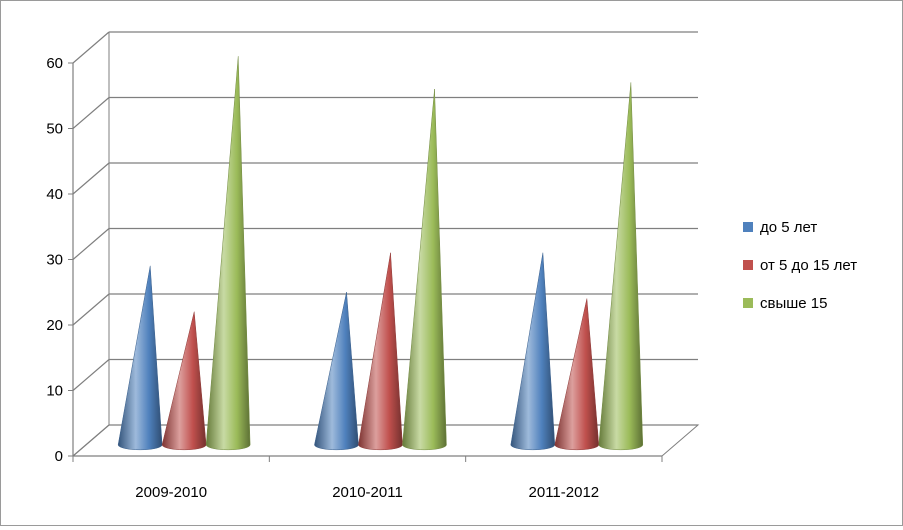 The image size is (903, 530). I want to click on y-tick-label: 40, so click(54, 194).